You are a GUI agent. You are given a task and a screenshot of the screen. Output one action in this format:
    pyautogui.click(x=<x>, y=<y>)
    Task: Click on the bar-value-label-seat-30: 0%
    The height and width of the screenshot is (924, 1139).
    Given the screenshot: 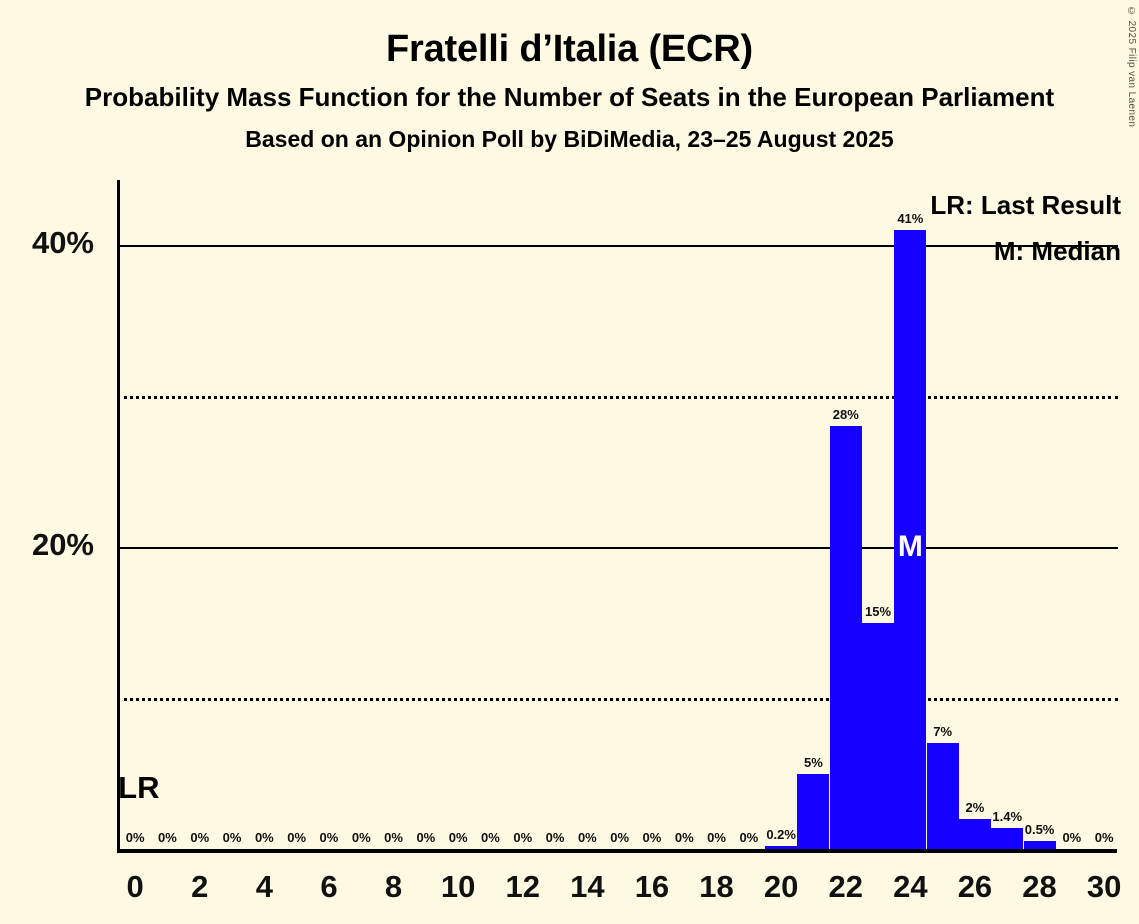 What is the action you would take?
    pyautogui.click(x=1104, y=837)
    